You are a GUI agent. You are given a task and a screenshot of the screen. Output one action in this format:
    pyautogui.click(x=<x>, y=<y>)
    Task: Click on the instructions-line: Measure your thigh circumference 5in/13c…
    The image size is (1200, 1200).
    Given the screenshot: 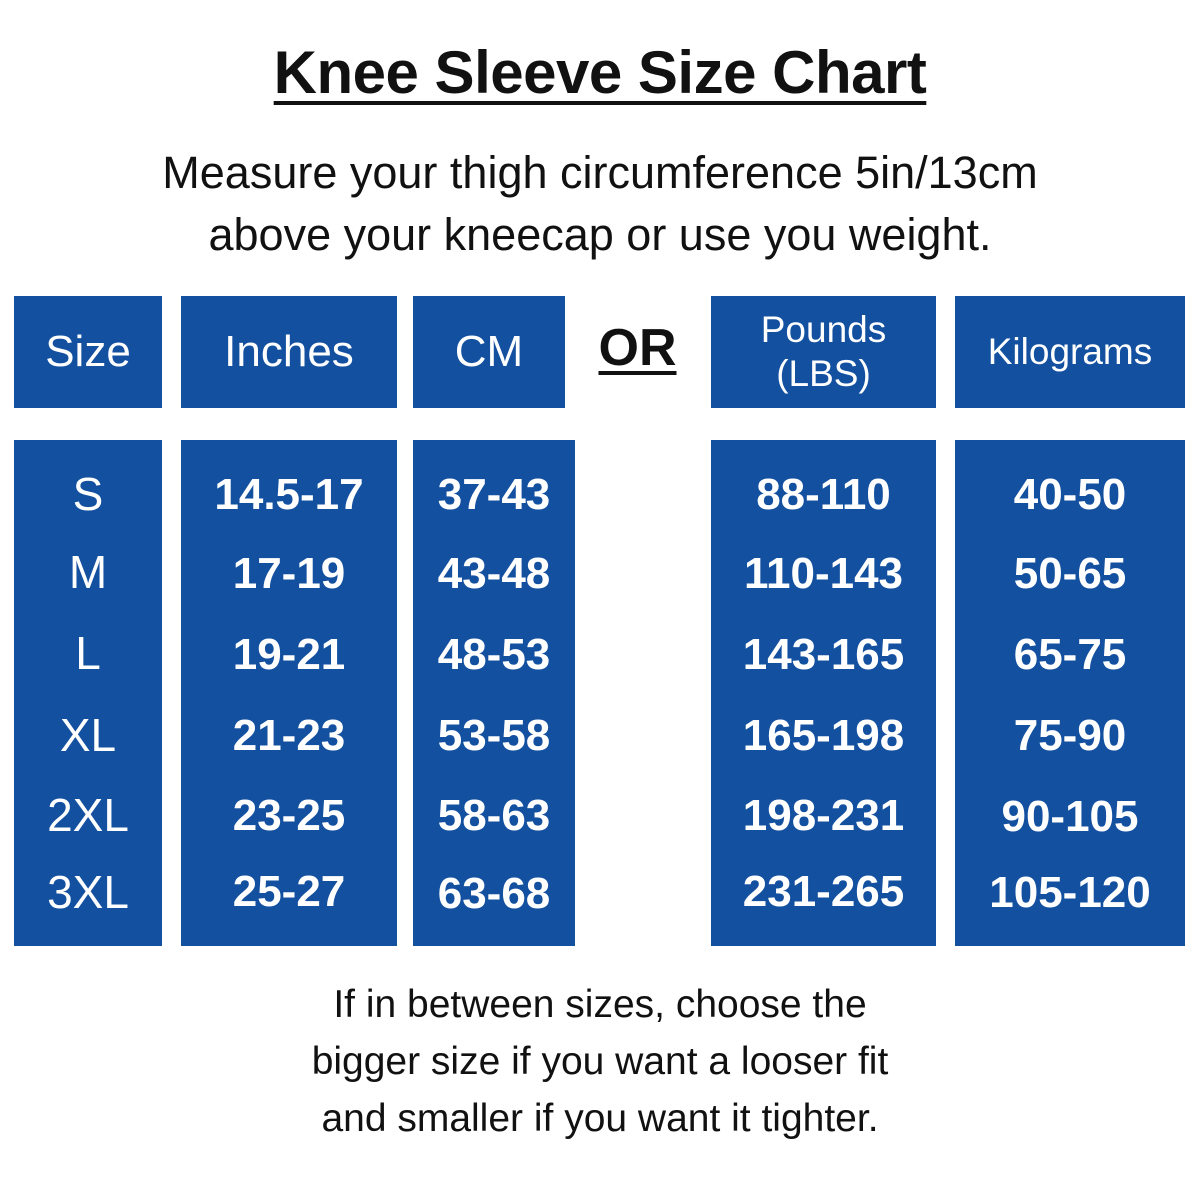 What is the action you would take?
    pyautogui.click(x=600, y=172)
    